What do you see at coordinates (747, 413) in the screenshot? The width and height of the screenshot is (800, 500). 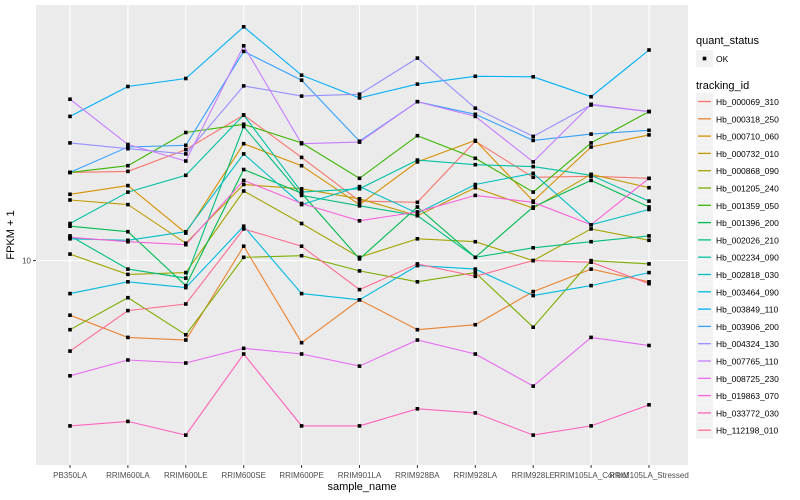 I see `legend-item-label: Hb_033772_030` at bounding box center [747, 413].